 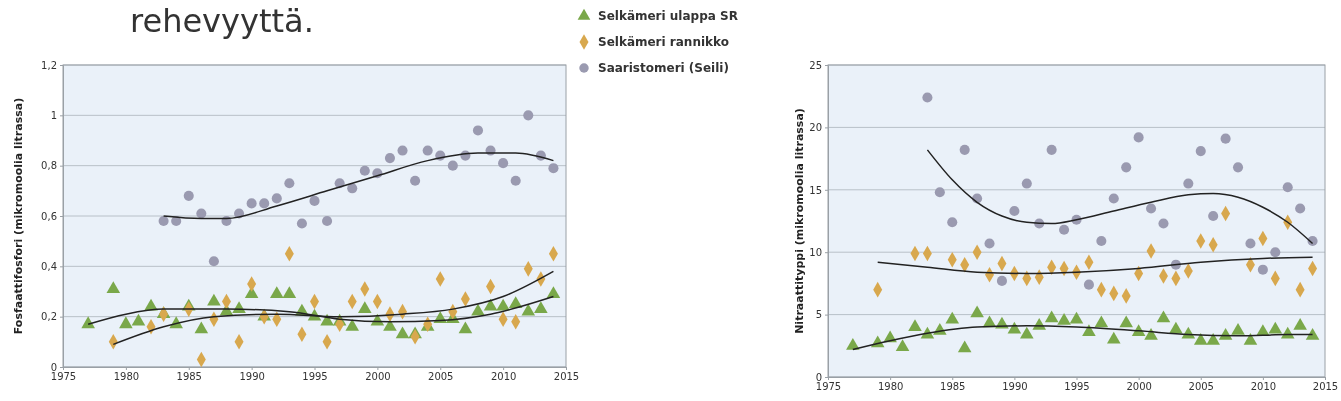 What do you see at coordinates (818, 377) in the screenshot?
I see `y-tick-label: 0` at bounding box center [818, 377].